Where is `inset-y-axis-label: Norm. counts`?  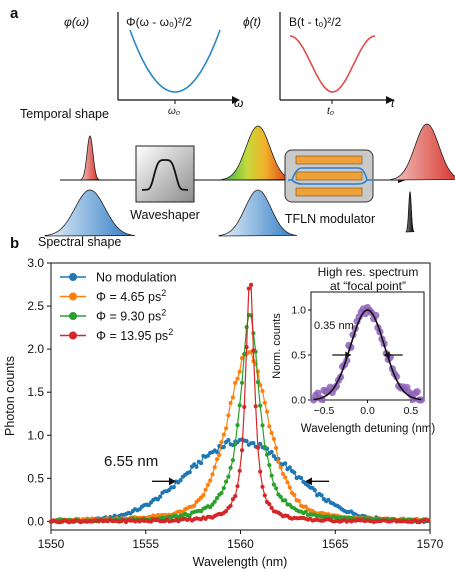 inset-y-axis-label: Norm. counts is located at coordinates (277, 346).